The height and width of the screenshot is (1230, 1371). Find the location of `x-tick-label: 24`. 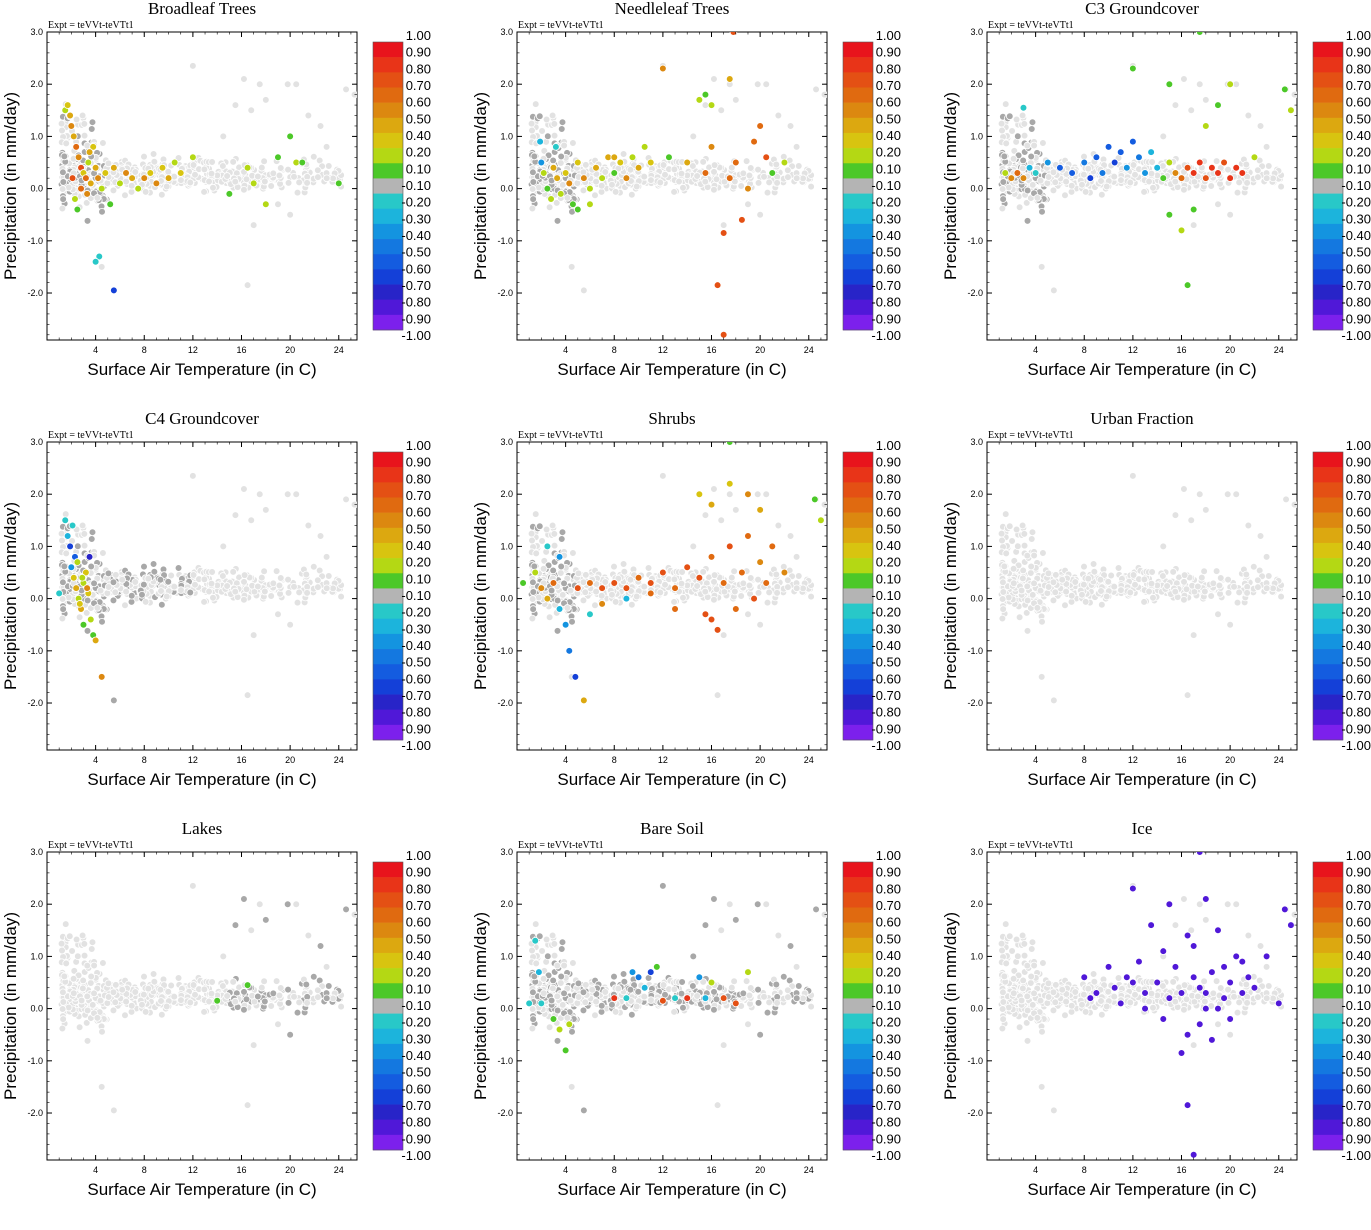

x-tick-label: 24 is located at coordinates (809, 760).